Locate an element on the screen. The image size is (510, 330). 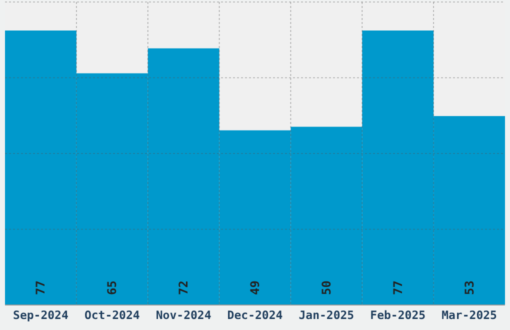
x-tick-label: Sep-2024 is located at coordinates (40, 315).